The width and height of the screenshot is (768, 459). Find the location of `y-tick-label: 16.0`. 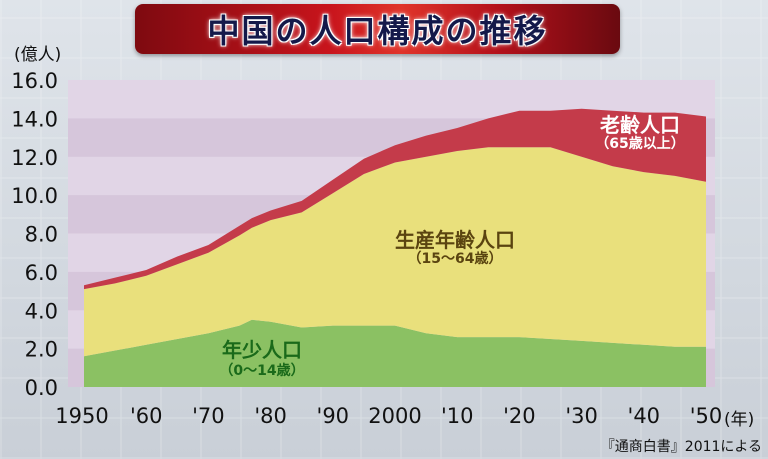

y-tick-label: 16.0 is located at coordinates (34, 81).